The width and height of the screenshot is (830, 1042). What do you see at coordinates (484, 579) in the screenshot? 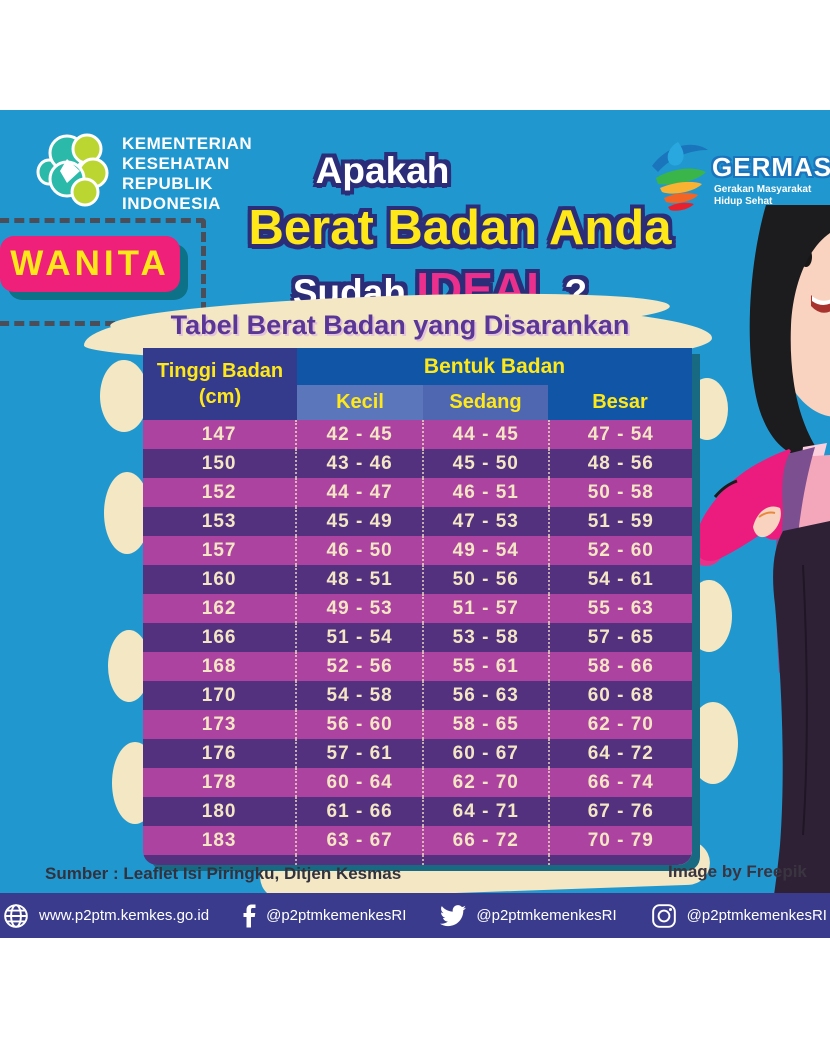
I see `table-cell-sedang: 50 - 56` at bounding box center [484, 579].